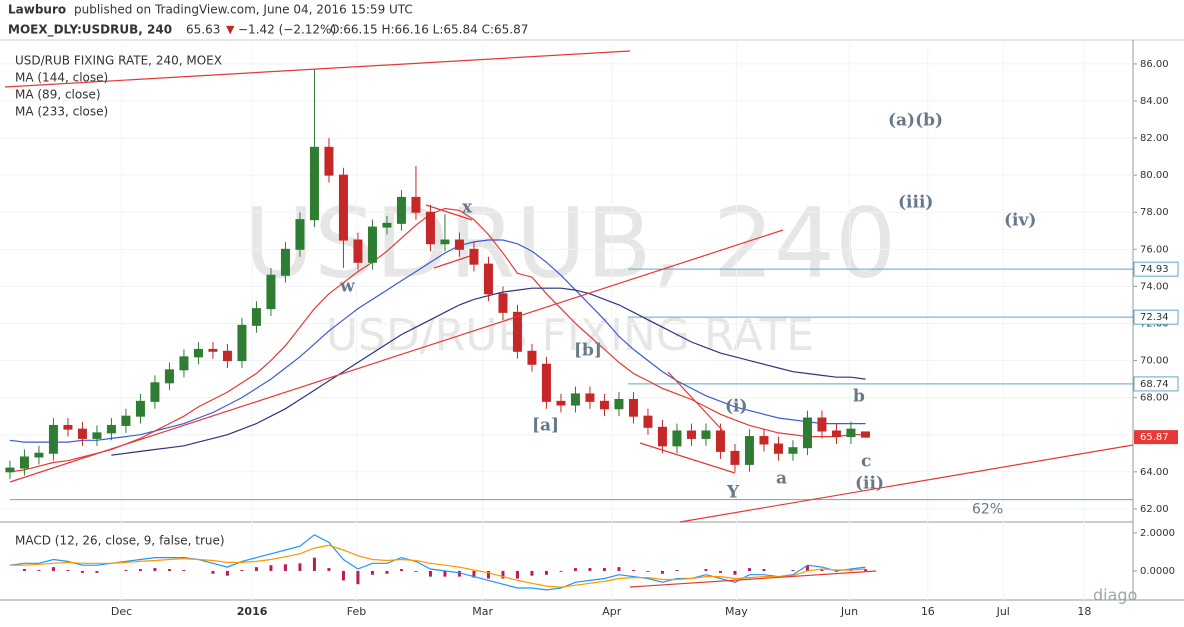 The image size is (1184, 627). Describe the element at coordinates (203, 30) in the screenshot. I see `last-price: 65.63` at that location.